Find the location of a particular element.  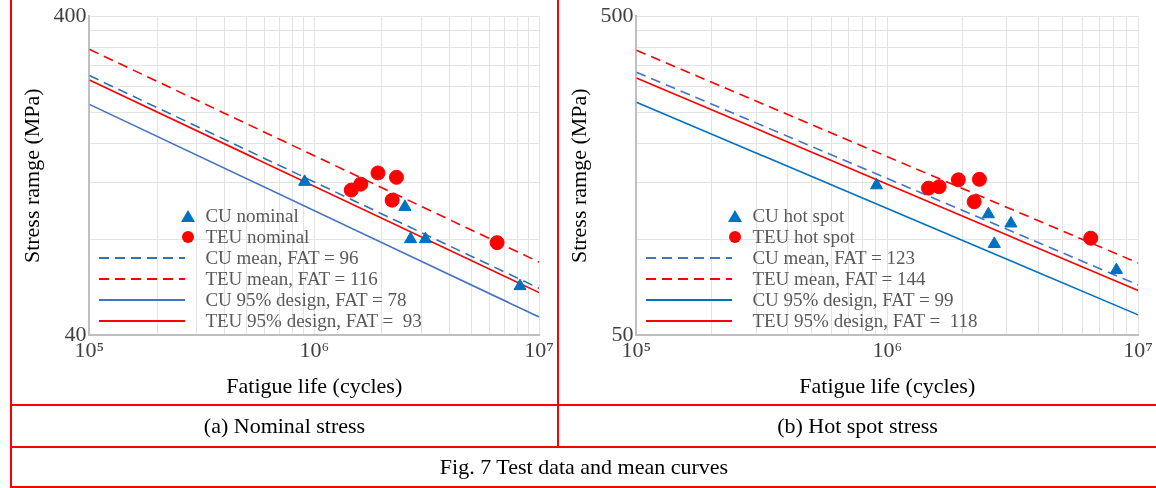

y-tick-label: 500 is located at coordinates (617, 14).